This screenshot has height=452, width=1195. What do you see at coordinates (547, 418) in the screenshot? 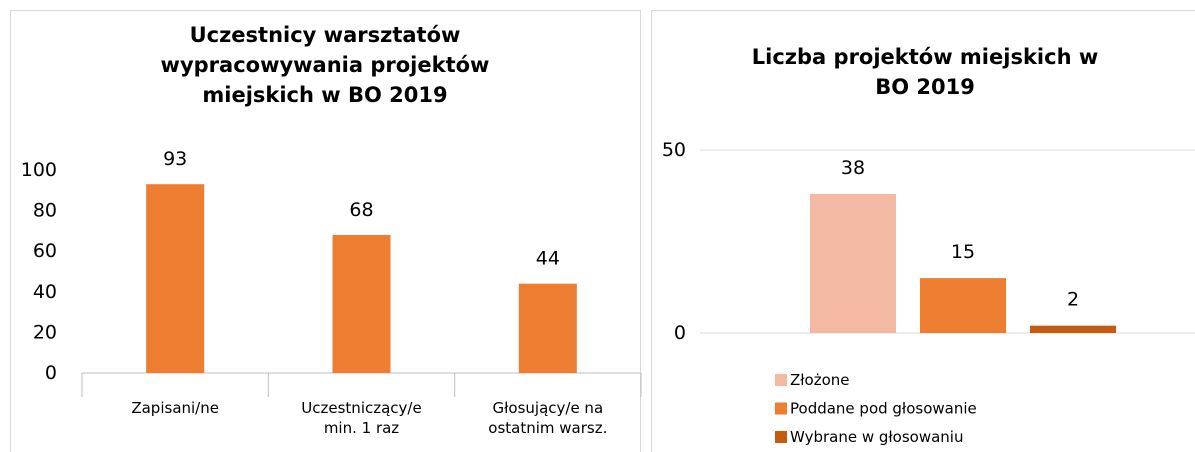
I see `x-tick-label: Głosujący/e na ostatnim warsz.` at bounding box center [547, 418].